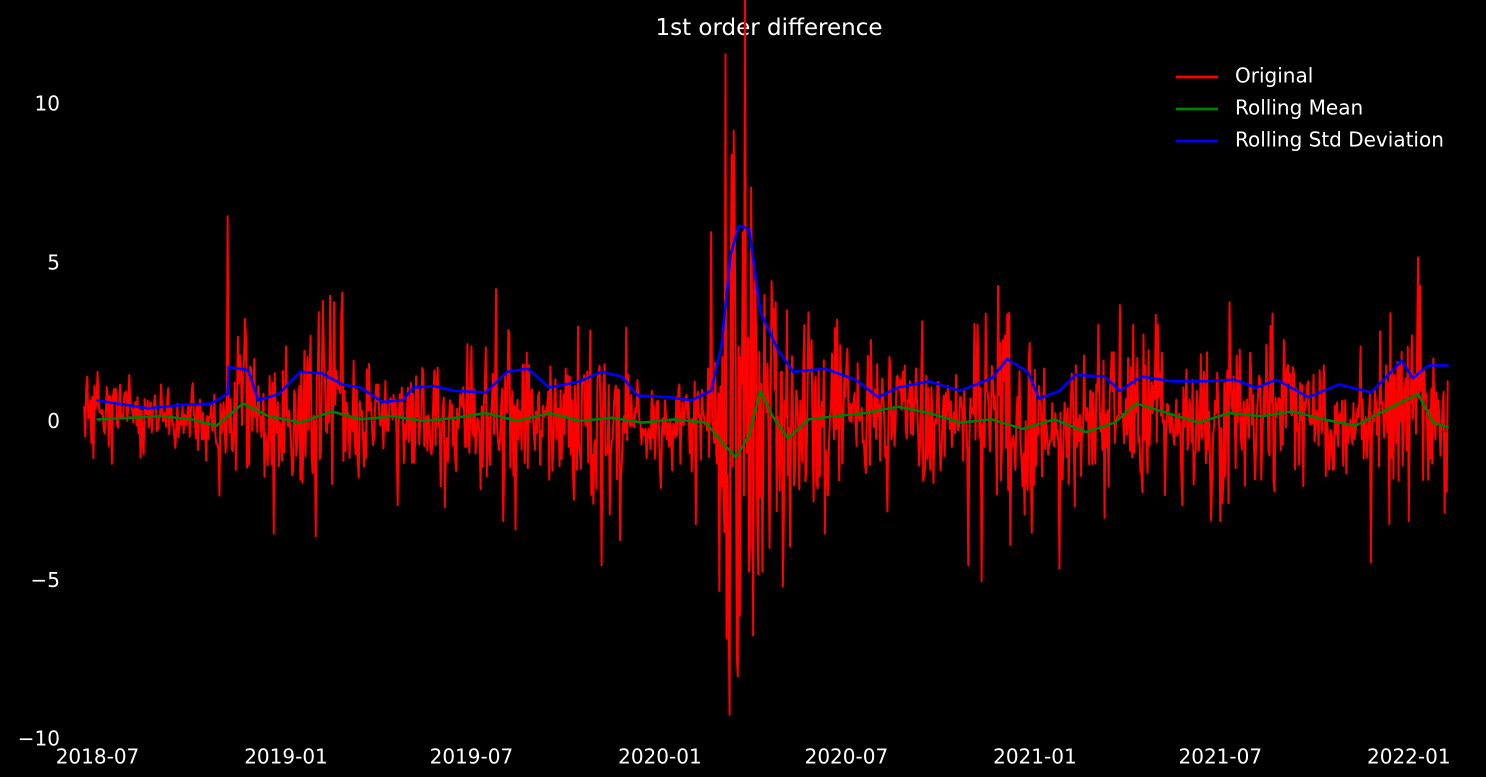  I want to click on y-tick-label: −5, so click(45, 580).